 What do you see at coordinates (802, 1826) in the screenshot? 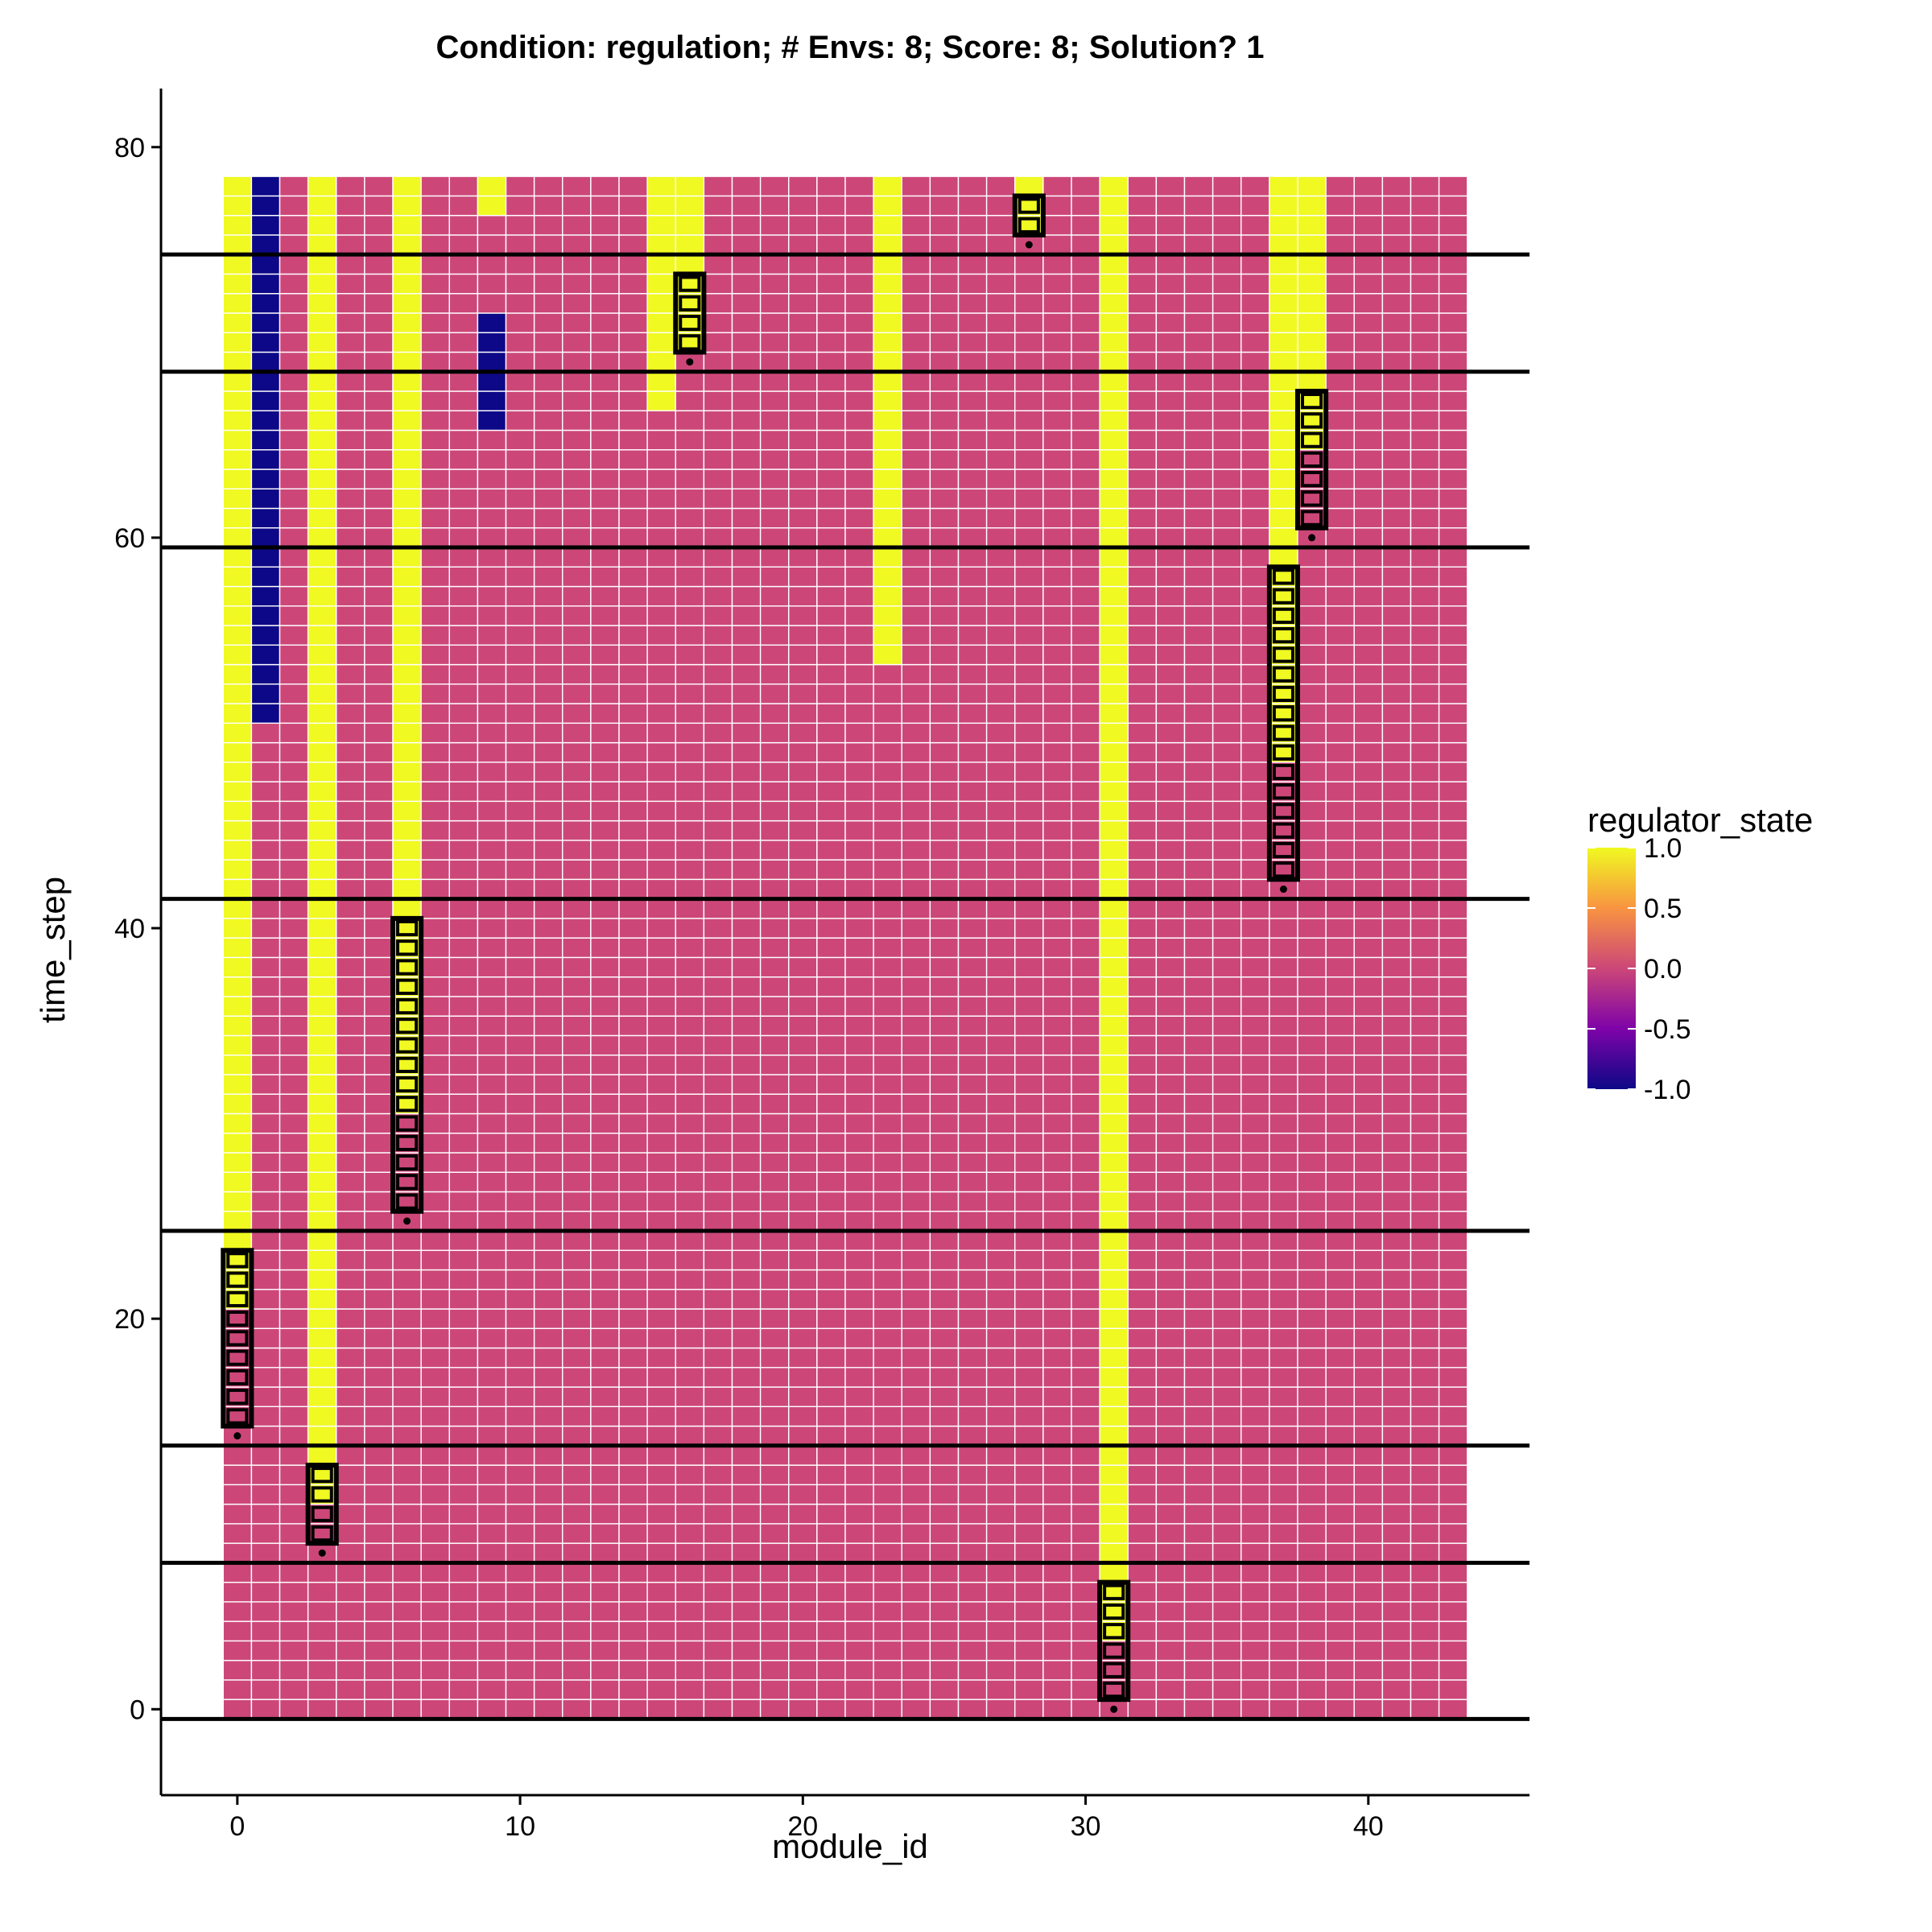
I see `x-tick-label: 20` at bounding box center [802, 1826].